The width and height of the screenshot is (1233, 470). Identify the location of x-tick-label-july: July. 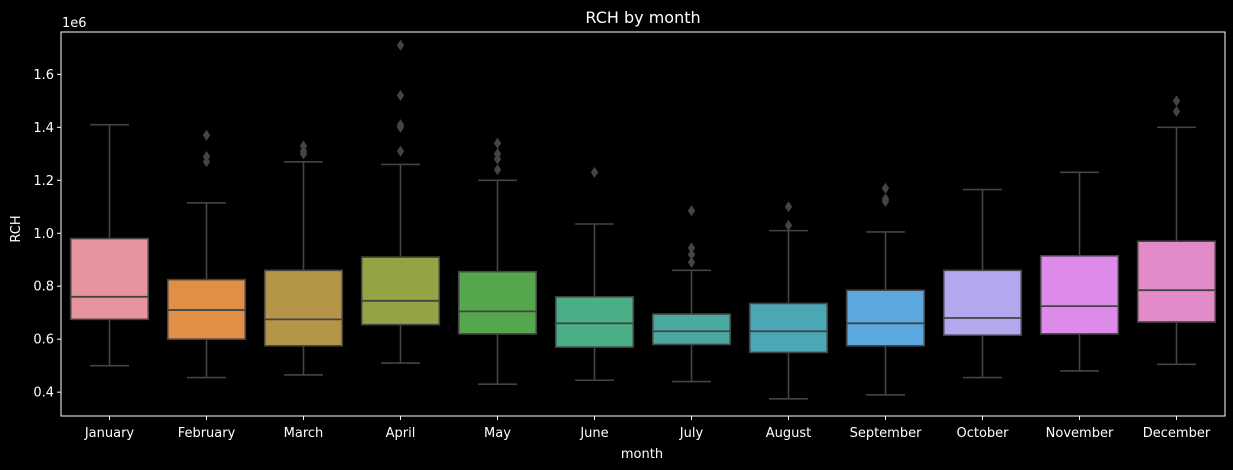
(691, 433).